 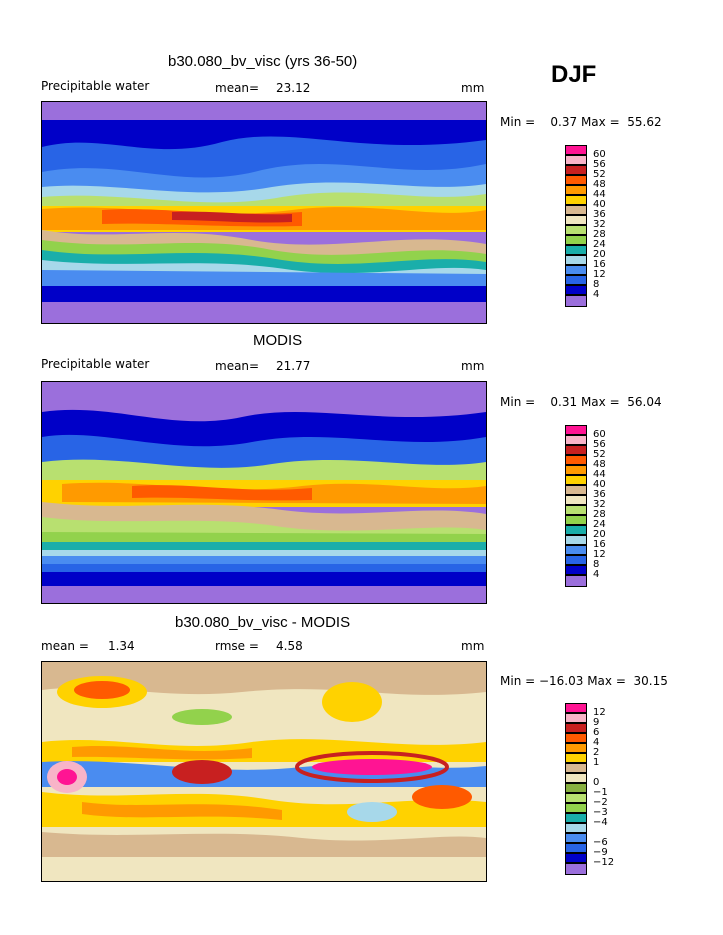 What do you see at coordinates (264, 492) in the screenshot?
I see `panel2-map-field` at bounding box center [264, 492].